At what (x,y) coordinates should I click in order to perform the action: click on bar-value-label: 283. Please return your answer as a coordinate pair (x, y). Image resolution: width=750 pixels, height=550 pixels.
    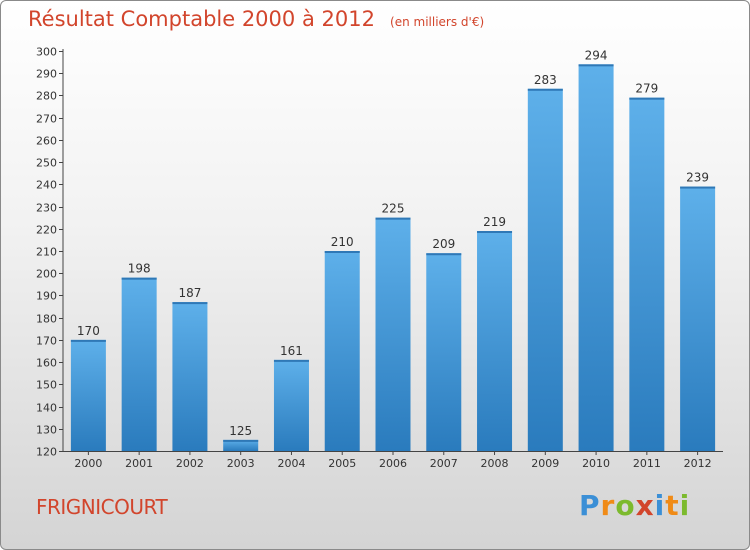
    Looking at the image, I should click on (545, 80).